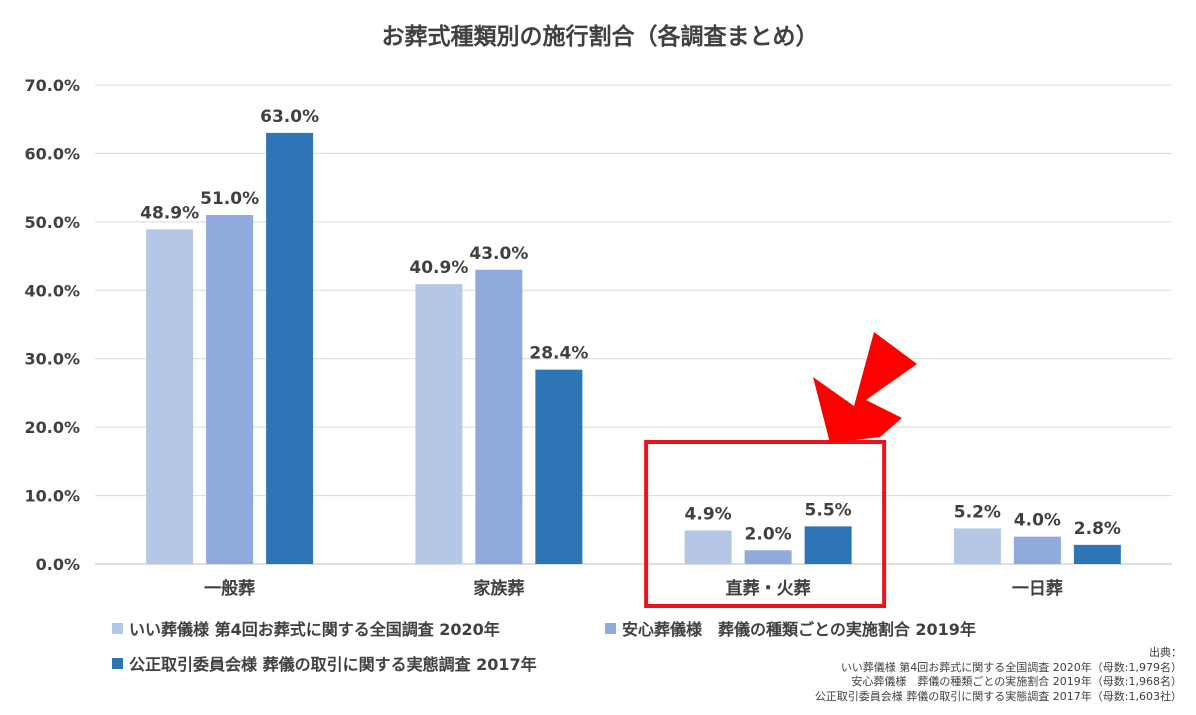 Image resolution: width=1196 pixels, height=715 pixels. What do you see at coordinates (498, 588) in the screenshot?
I see `category-label: 家族葬` at bounding box center [498, 588].